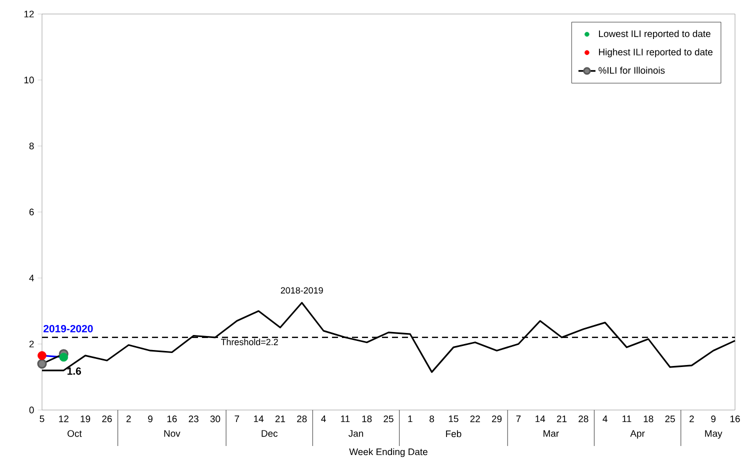 Image resolution: width=755 pixels, height=469 pixels. What do you see at coordinates (432, 419) in the screenshot?
I see `x-tick-label: 8` at bounding box center [432, 419].